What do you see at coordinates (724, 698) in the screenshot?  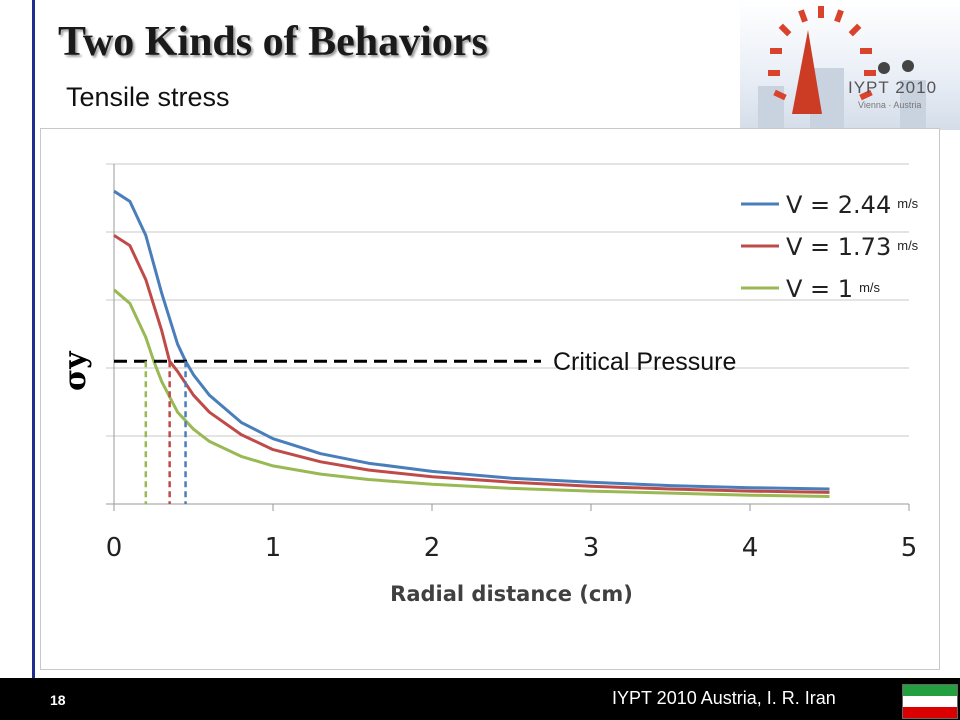 I see `footer-text: IYPT 2010 Austria, I. R. Iran` at bounding box center [724, 698].